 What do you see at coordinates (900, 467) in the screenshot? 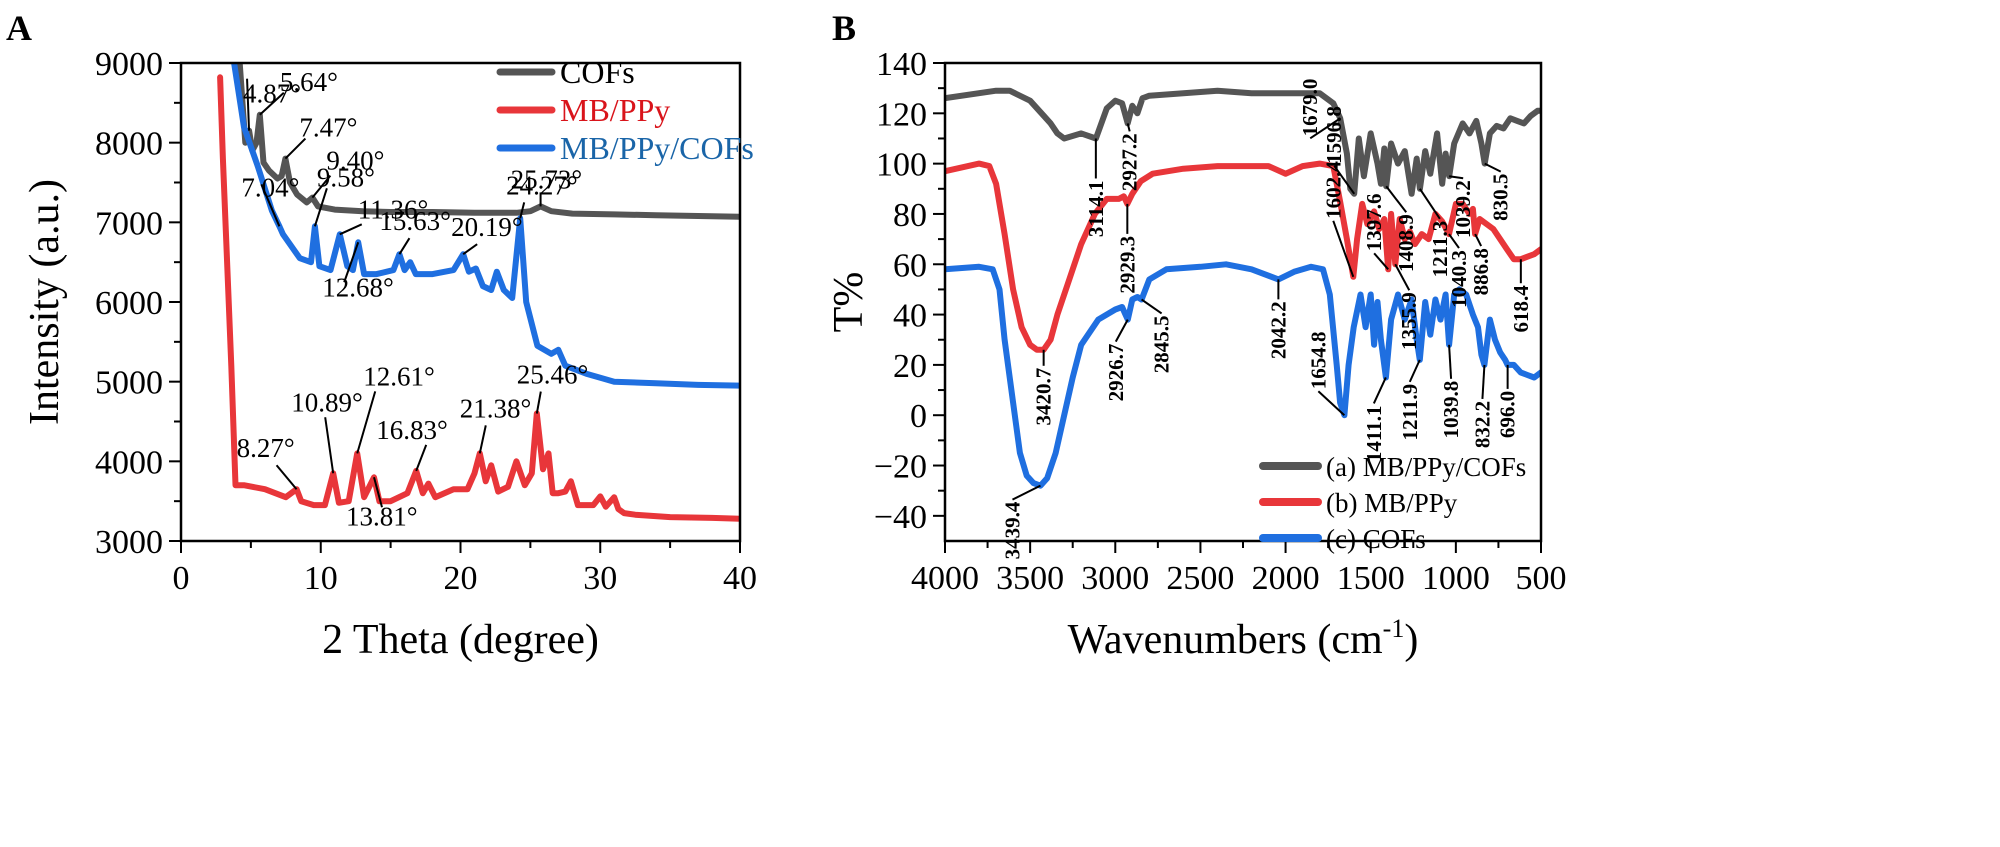
I see `y-tick-label: −20` at bounding box center [900, 467].